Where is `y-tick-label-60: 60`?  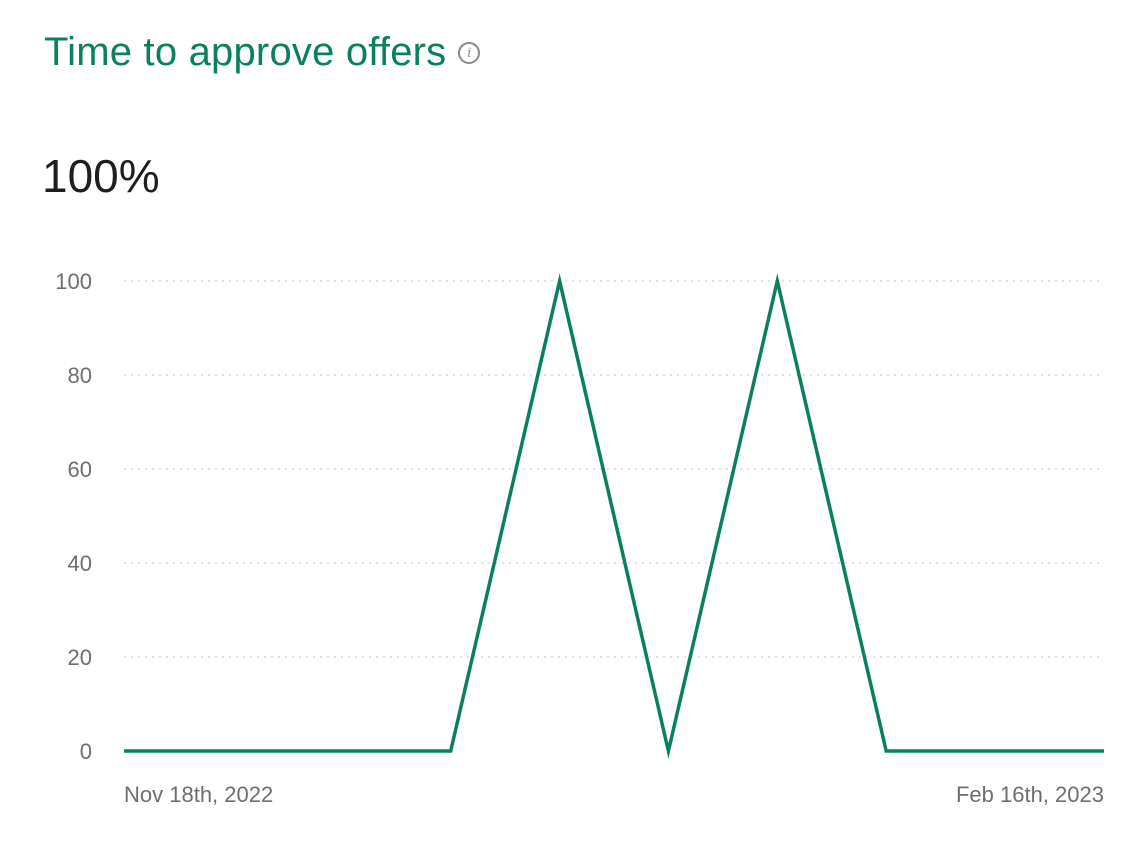 y-tick-label-60: 60 is located at coordinates (80, 469).